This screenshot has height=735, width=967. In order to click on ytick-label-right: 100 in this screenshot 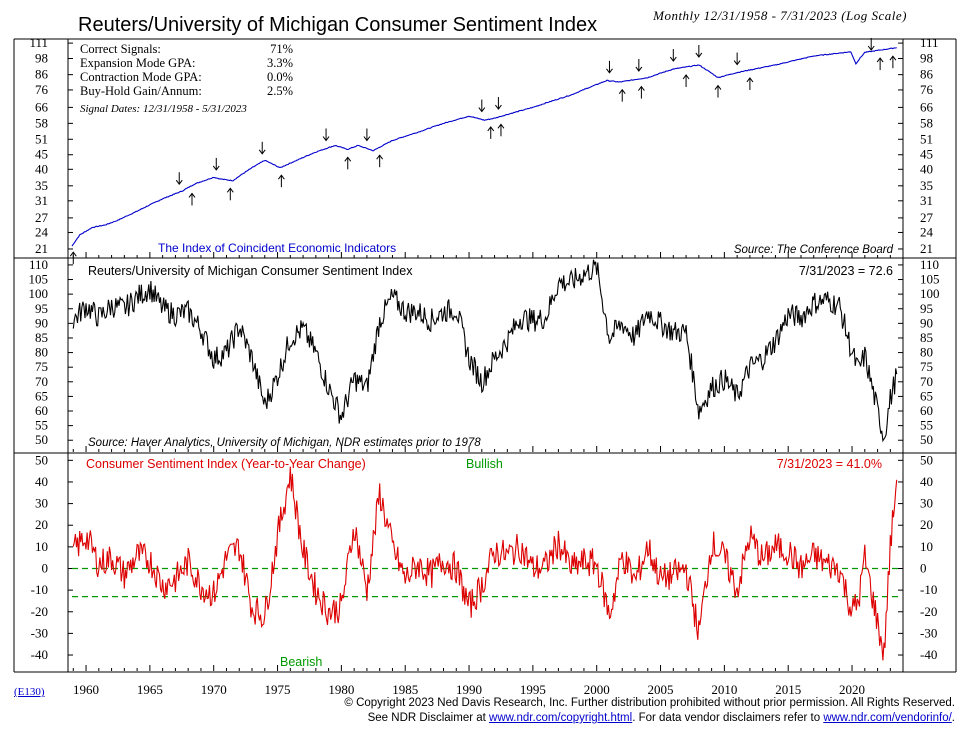, I will do `click(930, 293)`.